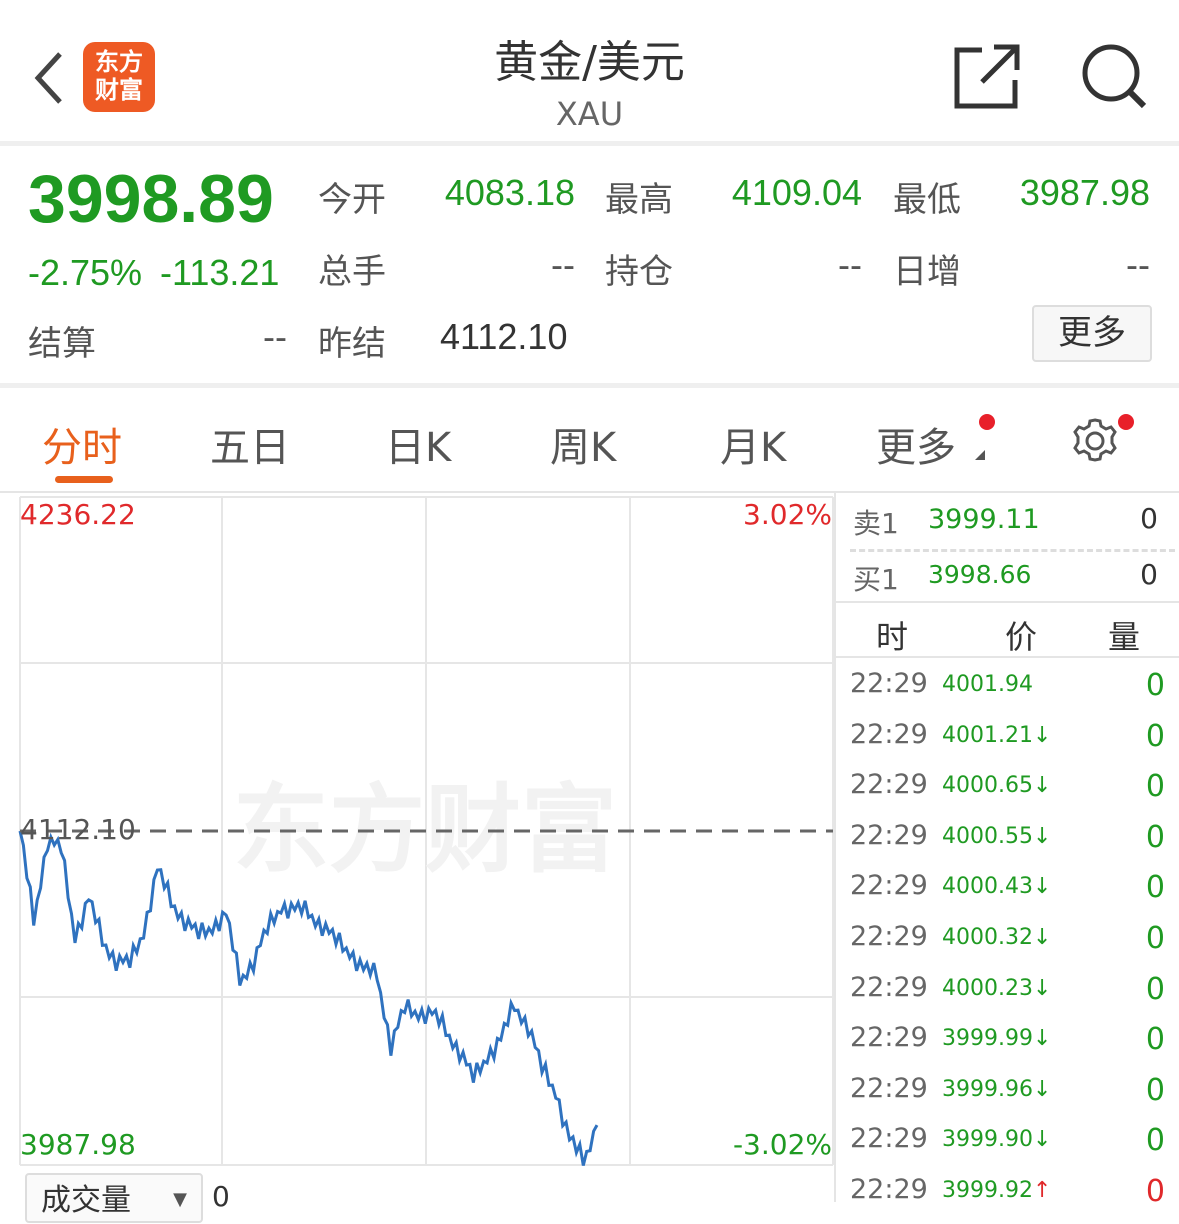 The image size is (1179, 1224). What do you see at coordinates (639, 272) in the screenshot?
I see `open-interest-label: 持仓` at bounding box center [639, 272].